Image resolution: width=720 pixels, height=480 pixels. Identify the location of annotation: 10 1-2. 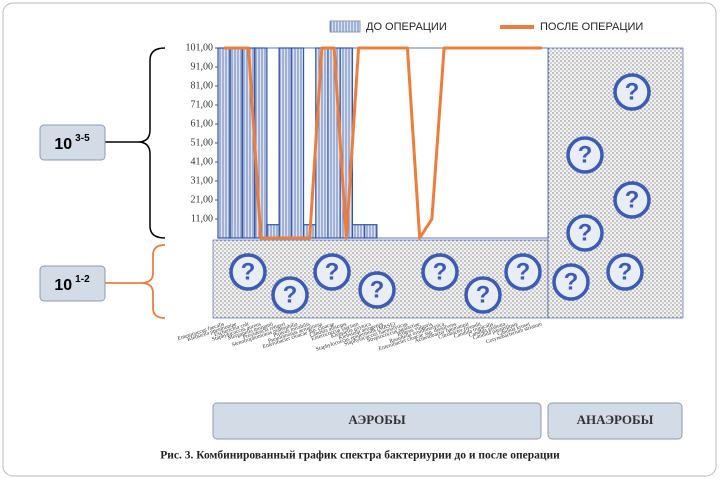
(72, 284).